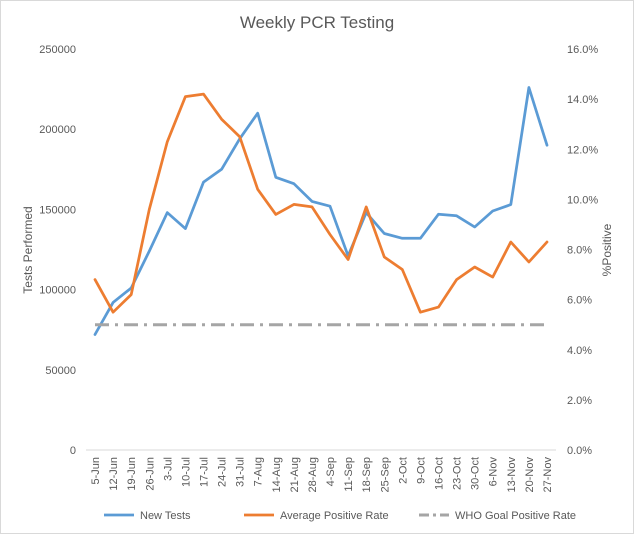  I want to click on y2-axis-ticks: 0.0% 2.0% 4.0% 6.0% 8.0% 10.0% 12.0% 14.0% 16.0%, so click(582, 250).